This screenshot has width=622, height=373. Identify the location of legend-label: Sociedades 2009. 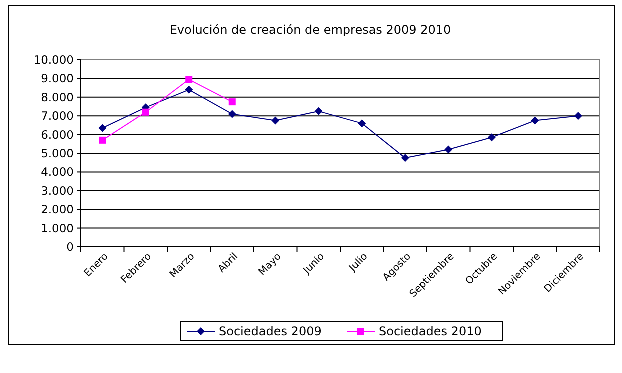
(270, 331).